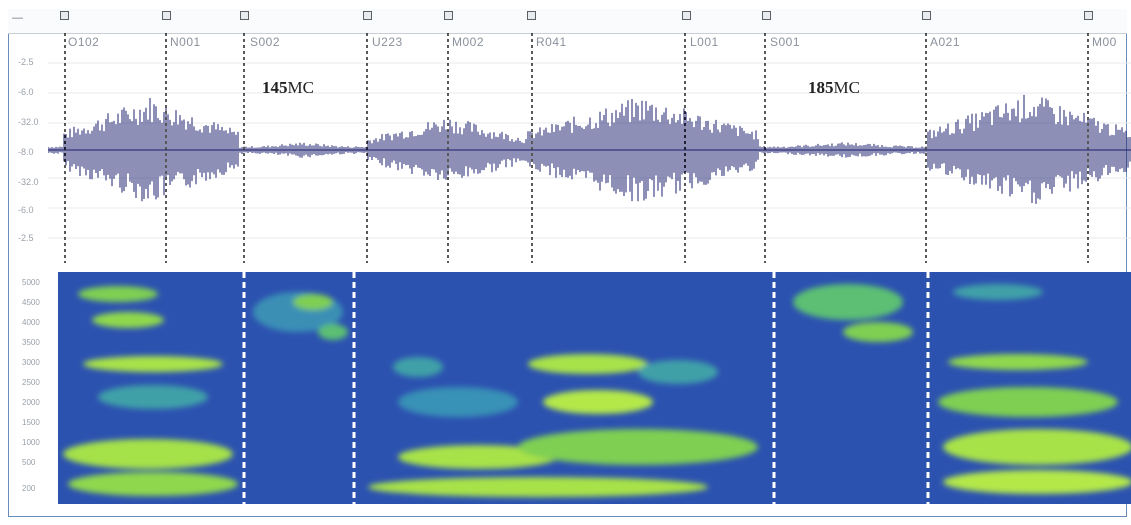  What do you see at coordinates (31, 322) in the screenshot?
I see `spectrogram-tick: 4000` at bounding box center [31, 322].